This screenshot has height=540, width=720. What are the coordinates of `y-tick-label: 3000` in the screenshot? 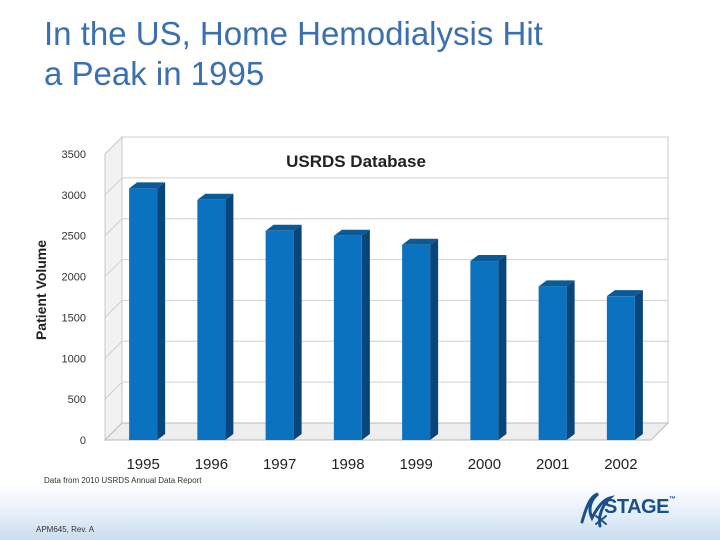 It's located at (74, 196).